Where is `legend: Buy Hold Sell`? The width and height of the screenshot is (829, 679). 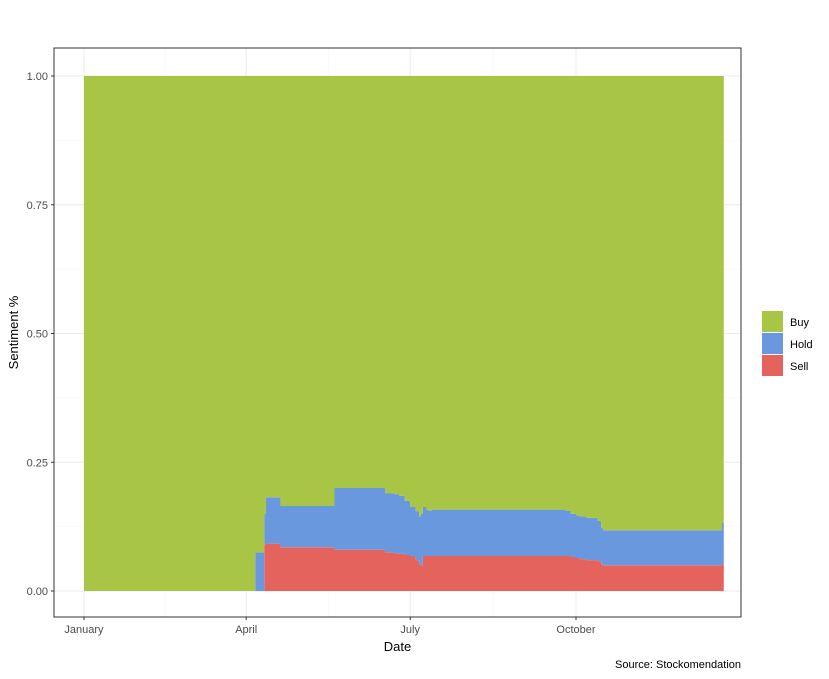 legend: Buy Hold Sell is located at coordinates (787, 343).